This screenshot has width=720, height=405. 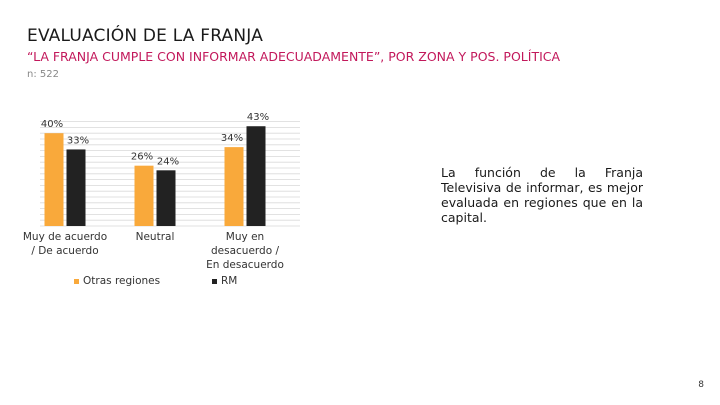 What do you see at coordinates (52, 124) in the screenshot?
I see `data-label: 40%` at bounding box center [52, 124].